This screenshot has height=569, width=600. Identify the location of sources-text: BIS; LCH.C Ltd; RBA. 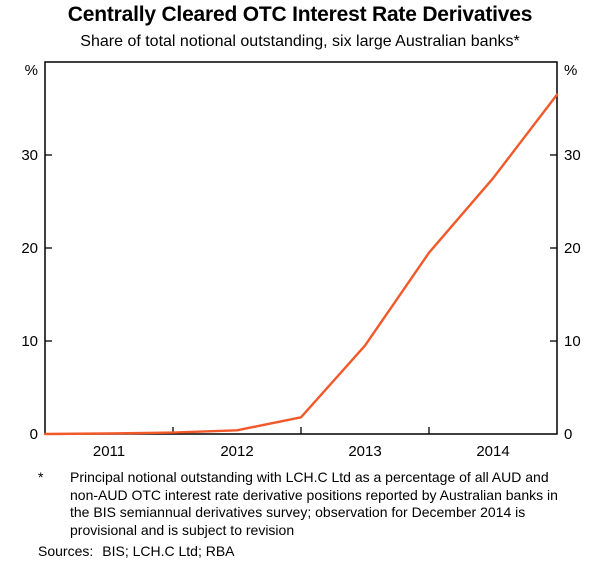
(168, 551).